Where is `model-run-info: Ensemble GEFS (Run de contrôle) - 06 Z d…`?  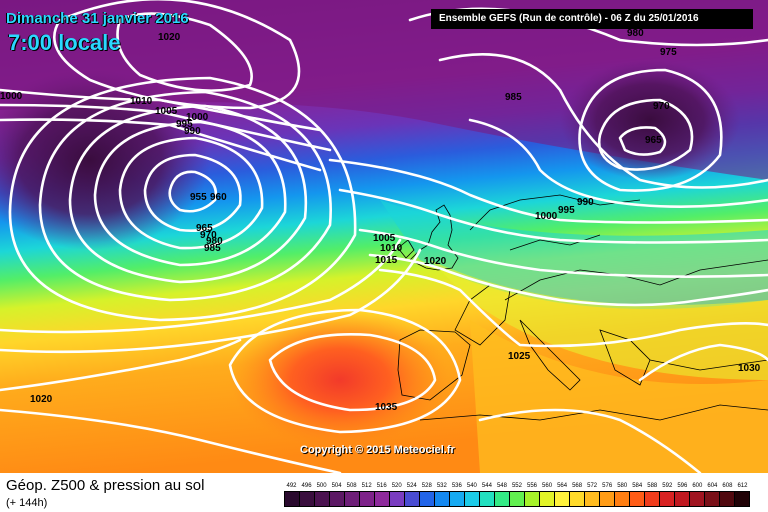
model-run-info: Ensemble GEFS (Run de contrôle) - 06 Z d… is located at coordinates (592, 19).